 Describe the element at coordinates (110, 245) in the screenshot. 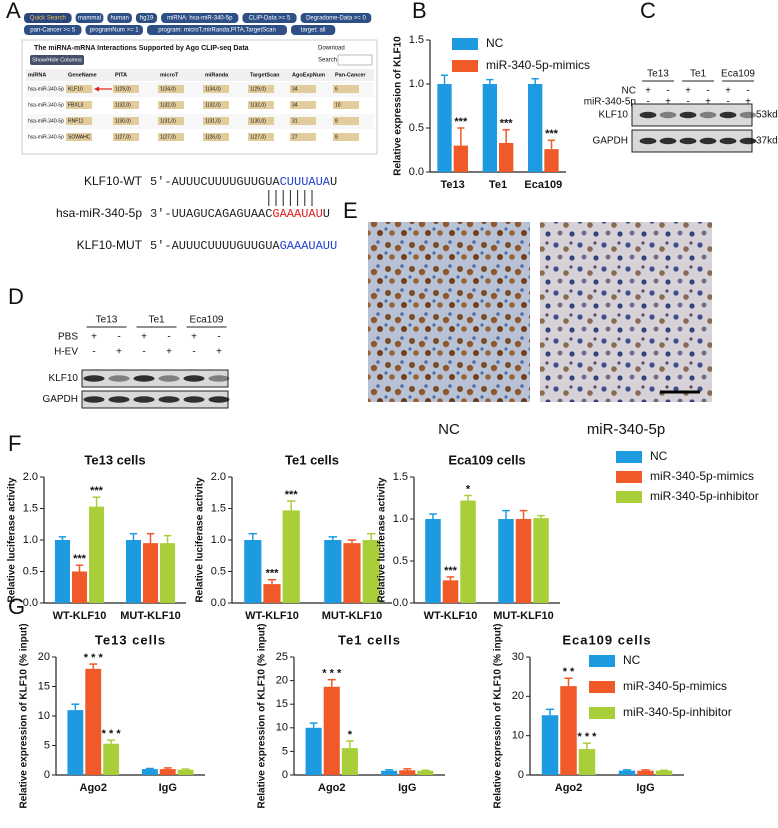

I see `sequence-label: KLF10-MUT` at that location.